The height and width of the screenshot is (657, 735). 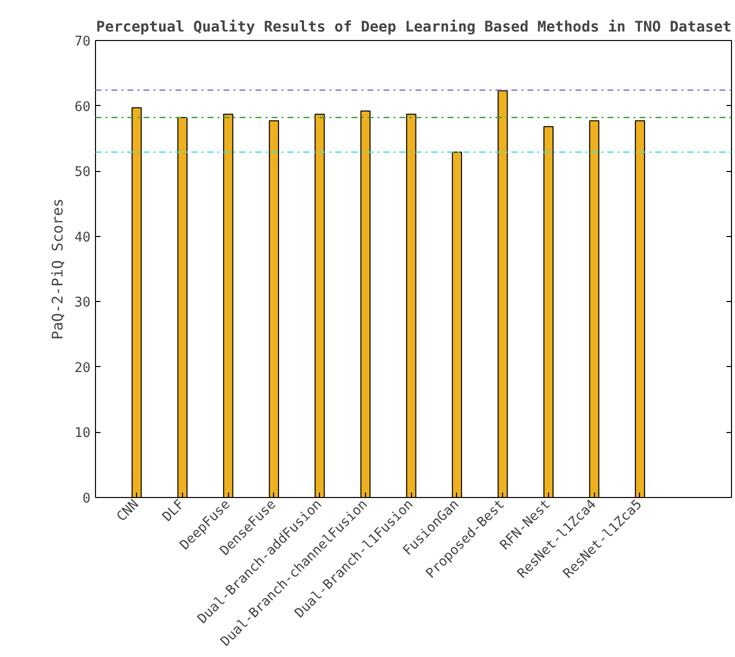 What do you see at coordinates (82, 434) in the screenshot?
I see `y-tick-label: 10` at bounding box center [82, 434].